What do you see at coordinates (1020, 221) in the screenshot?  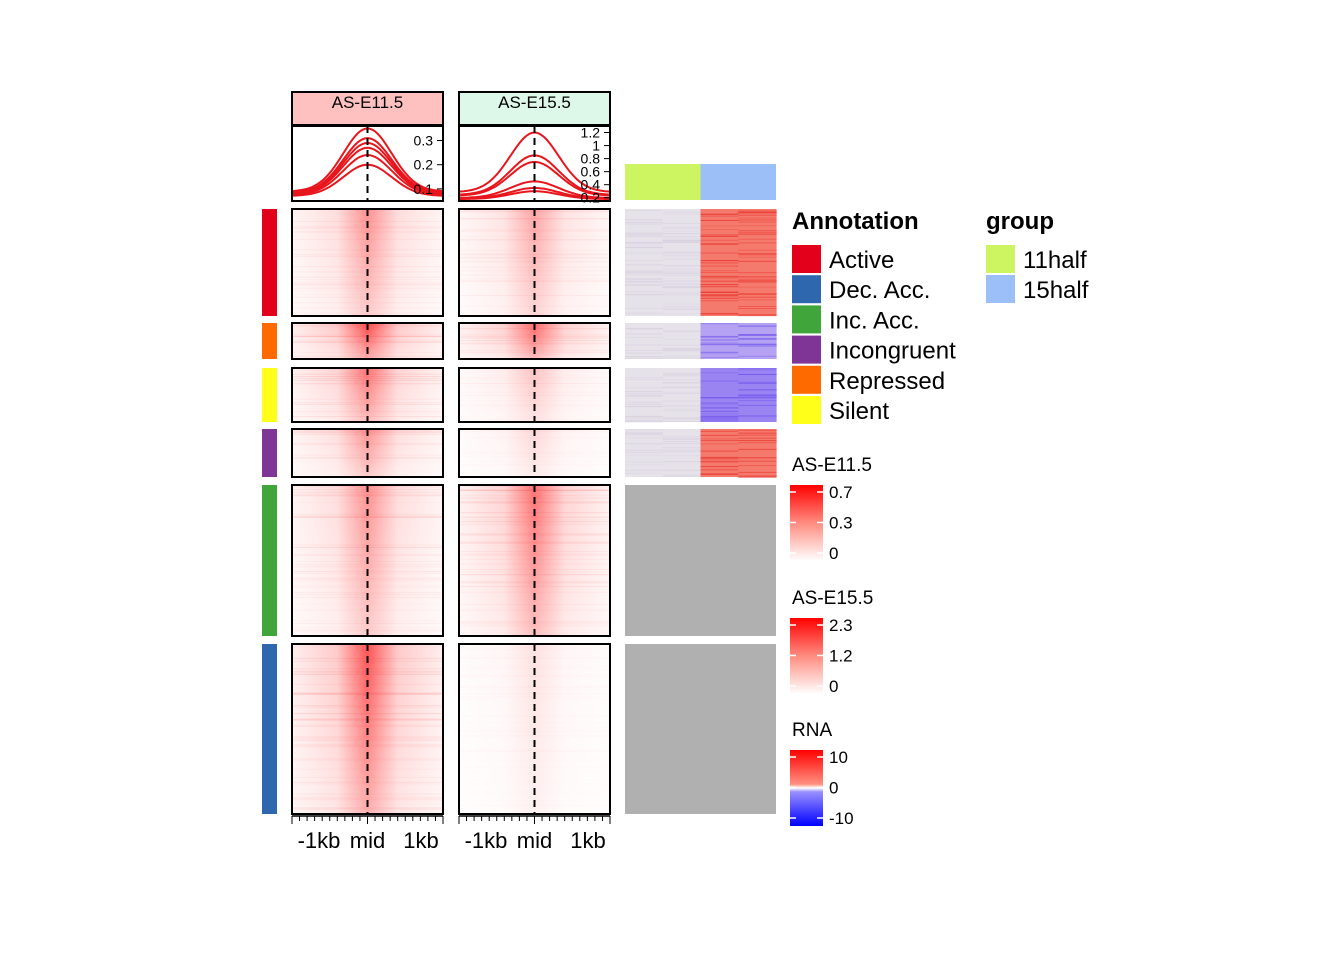 I see `legend-group-title: group` at bounding box center [1020, 221].